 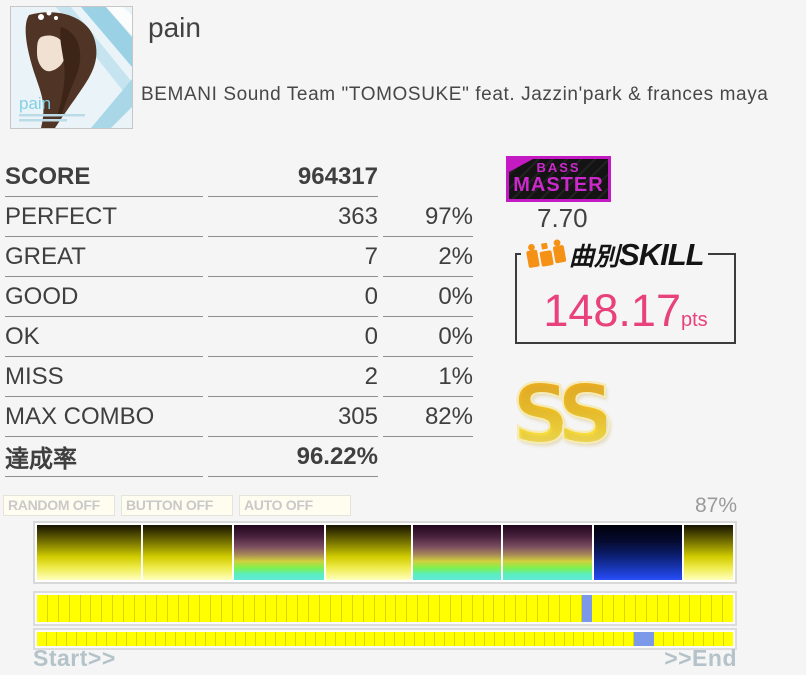 I want to click on badge-corner-notch, so click(x=521, y=165).